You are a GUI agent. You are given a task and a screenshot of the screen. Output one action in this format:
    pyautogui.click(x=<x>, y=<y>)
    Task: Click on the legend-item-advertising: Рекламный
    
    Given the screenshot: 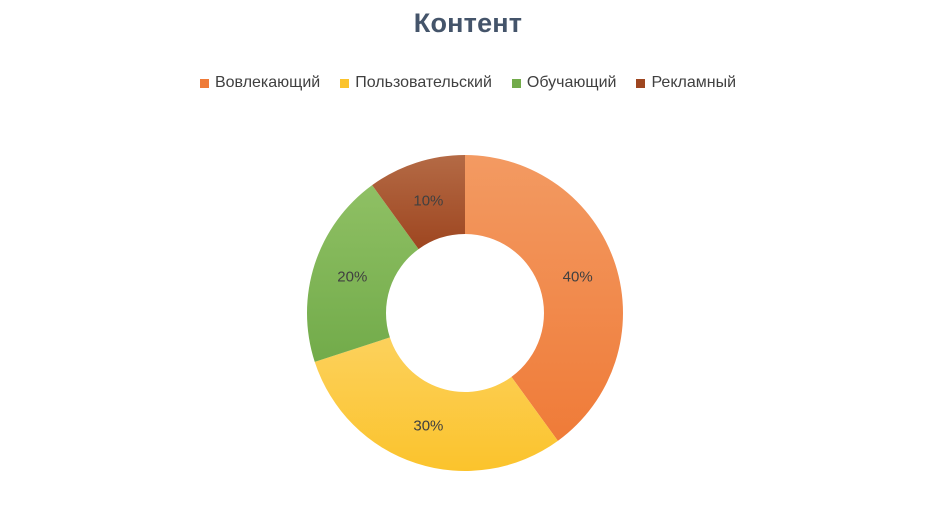 What is the action you would take?
    pyautogui.click(x=686, y=83)
    